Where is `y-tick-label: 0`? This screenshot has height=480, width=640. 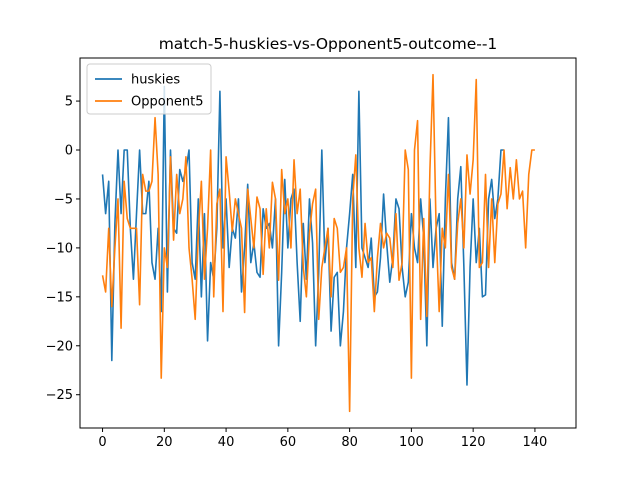 y-tick-label: 0 is located at coordinates (69, 151).